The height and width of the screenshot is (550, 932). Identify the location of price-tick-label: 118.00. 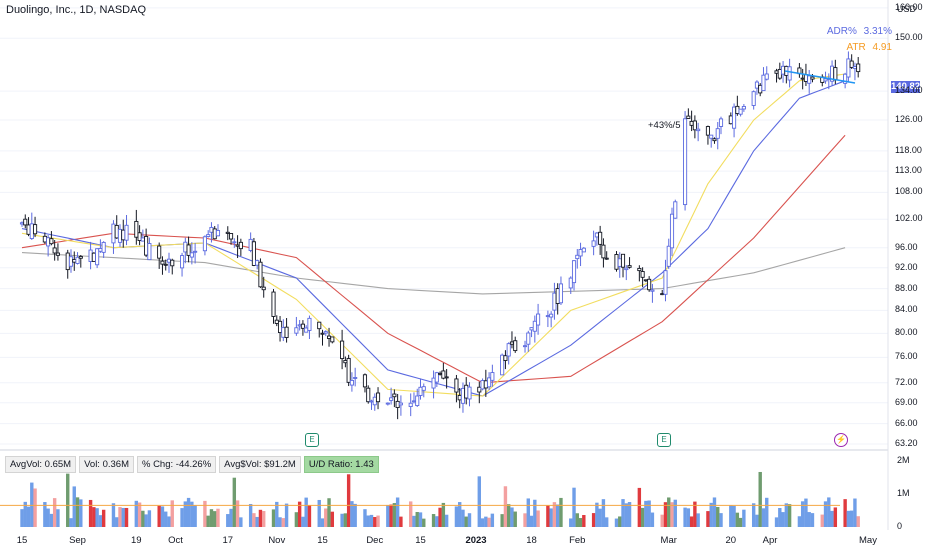
(908, 149).